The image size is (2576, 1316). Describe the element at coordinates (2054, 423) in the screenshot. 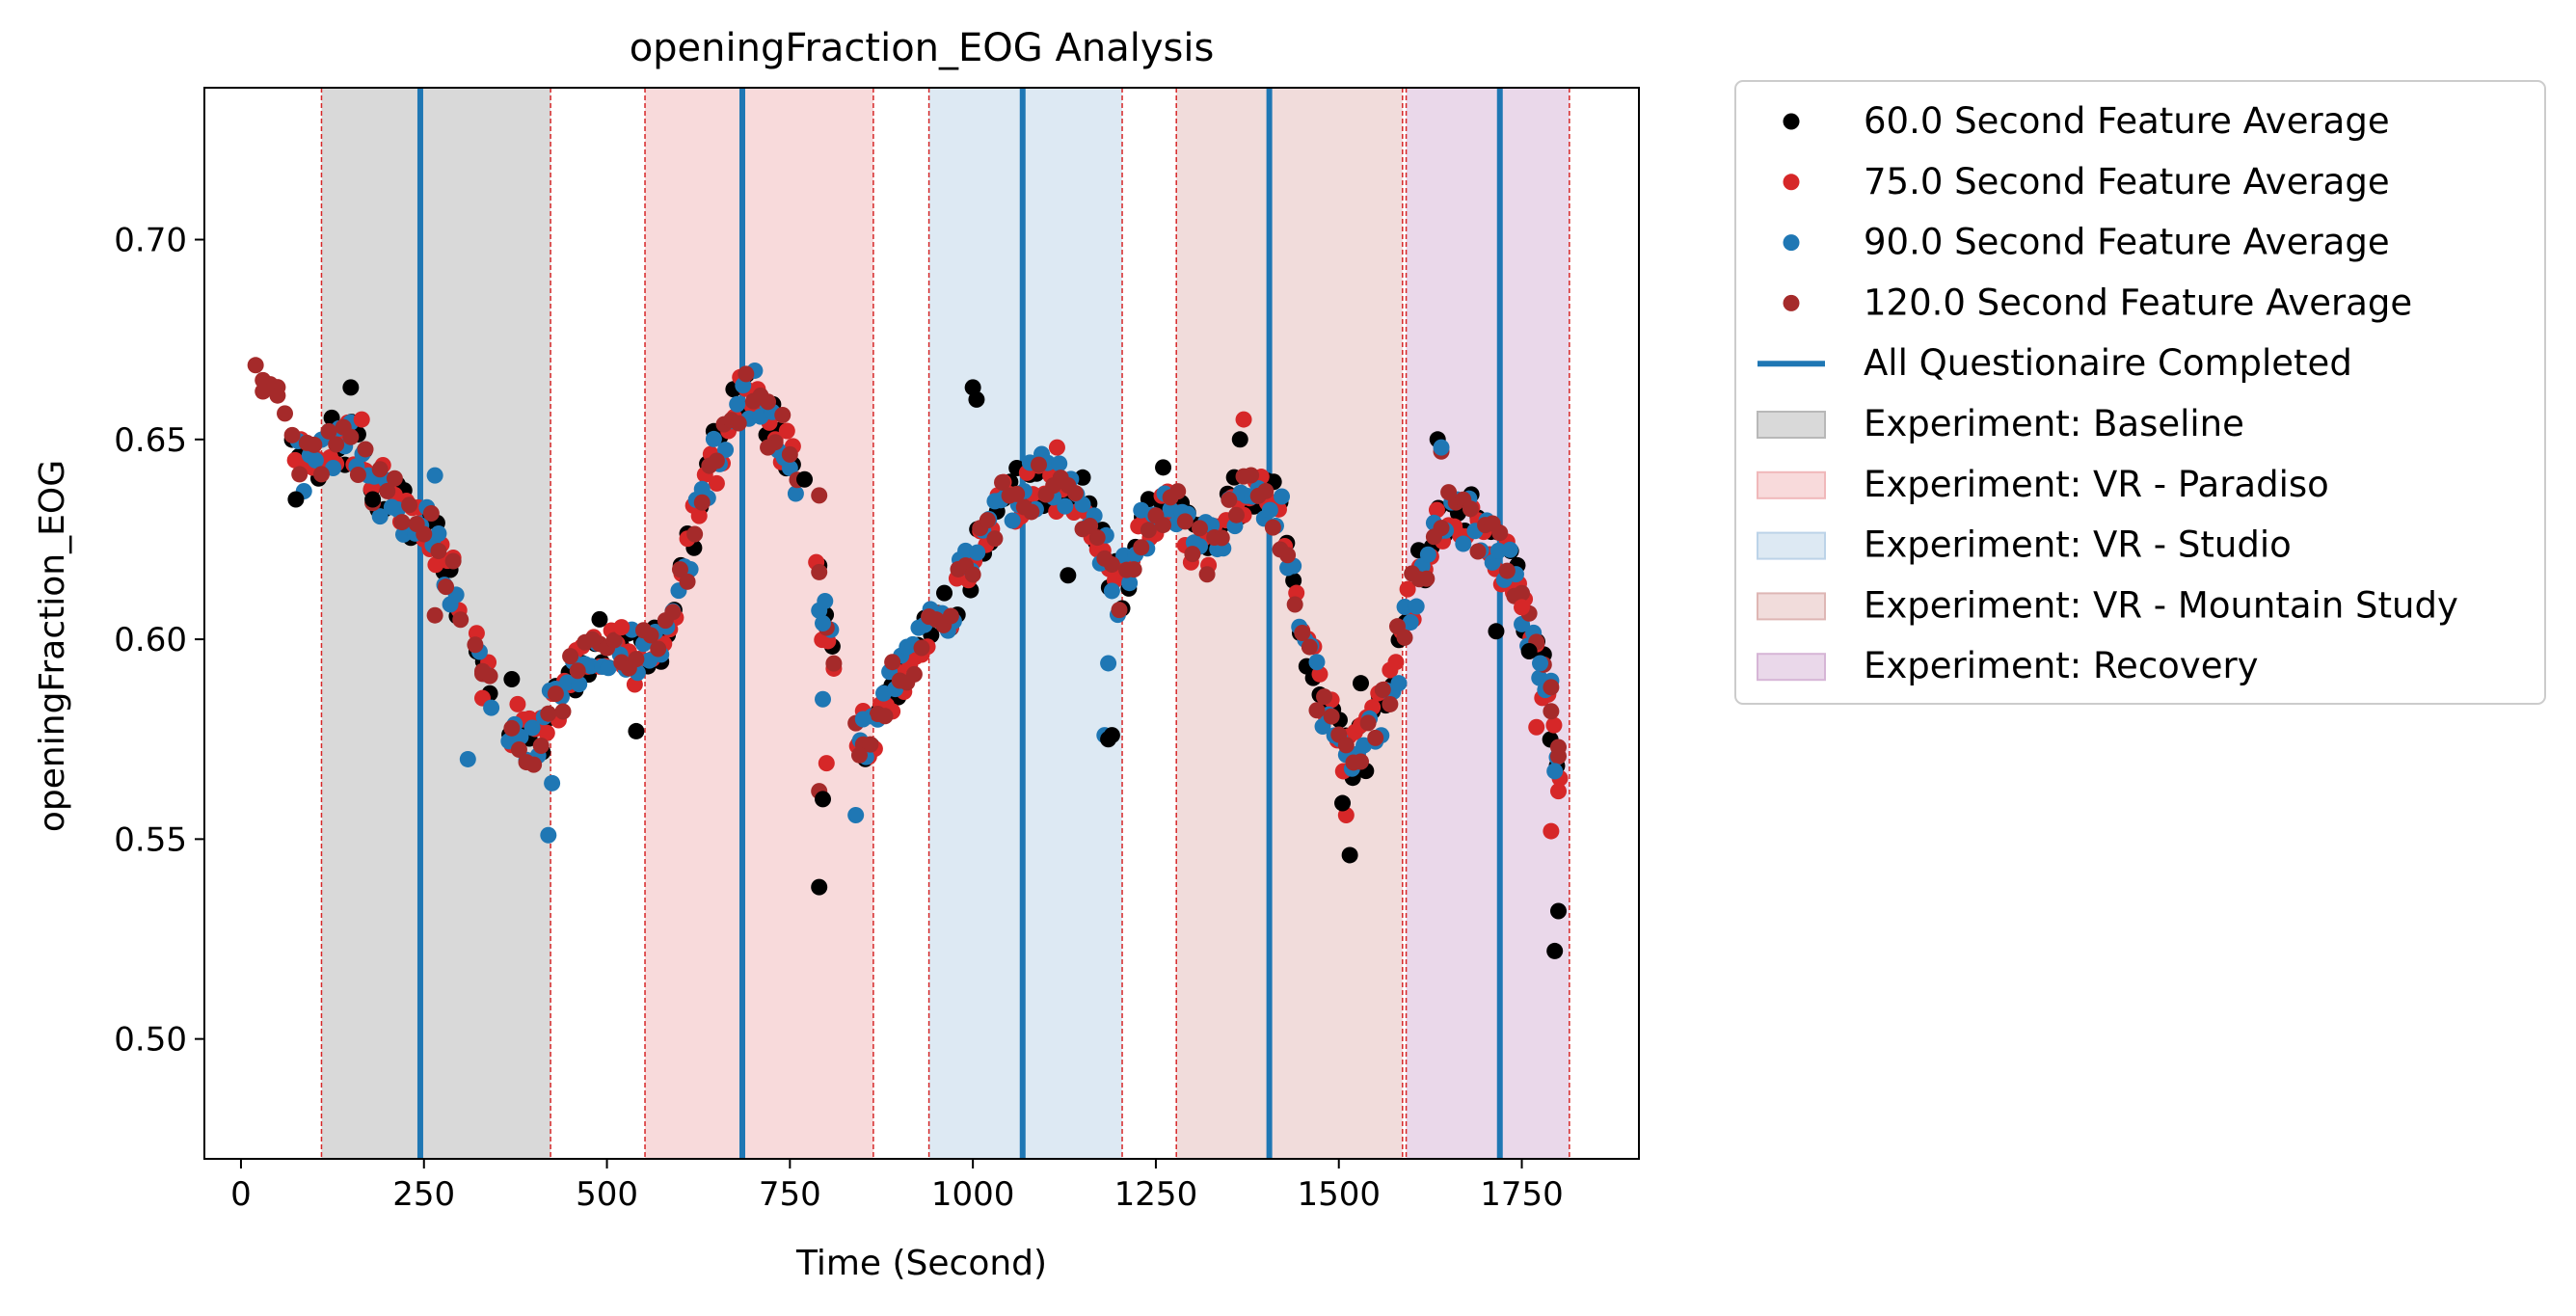

I see `legend-label: Experiment: Baseline` at that location.